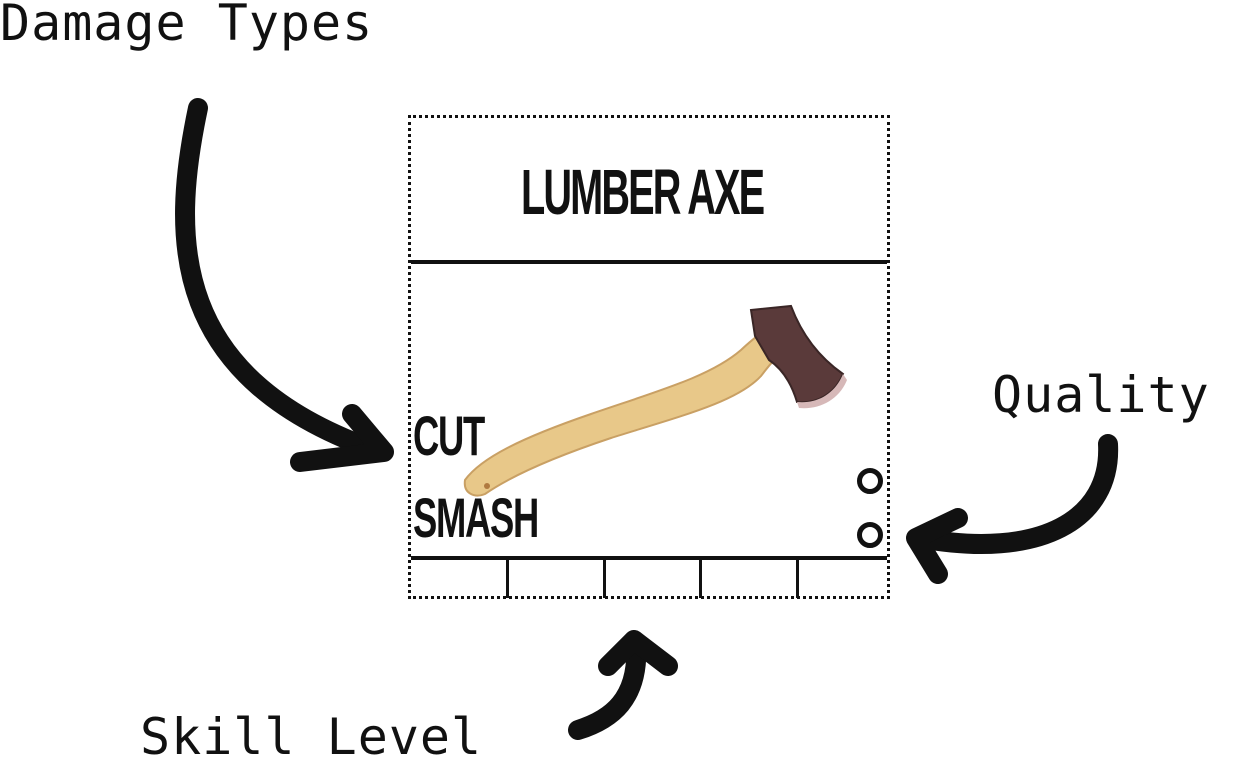 The width and height of the screenshot is (1249, 766). Describe the element at coordinates (638, 653) in the screenshot. I see `skill-level-arrowhead` at that location.